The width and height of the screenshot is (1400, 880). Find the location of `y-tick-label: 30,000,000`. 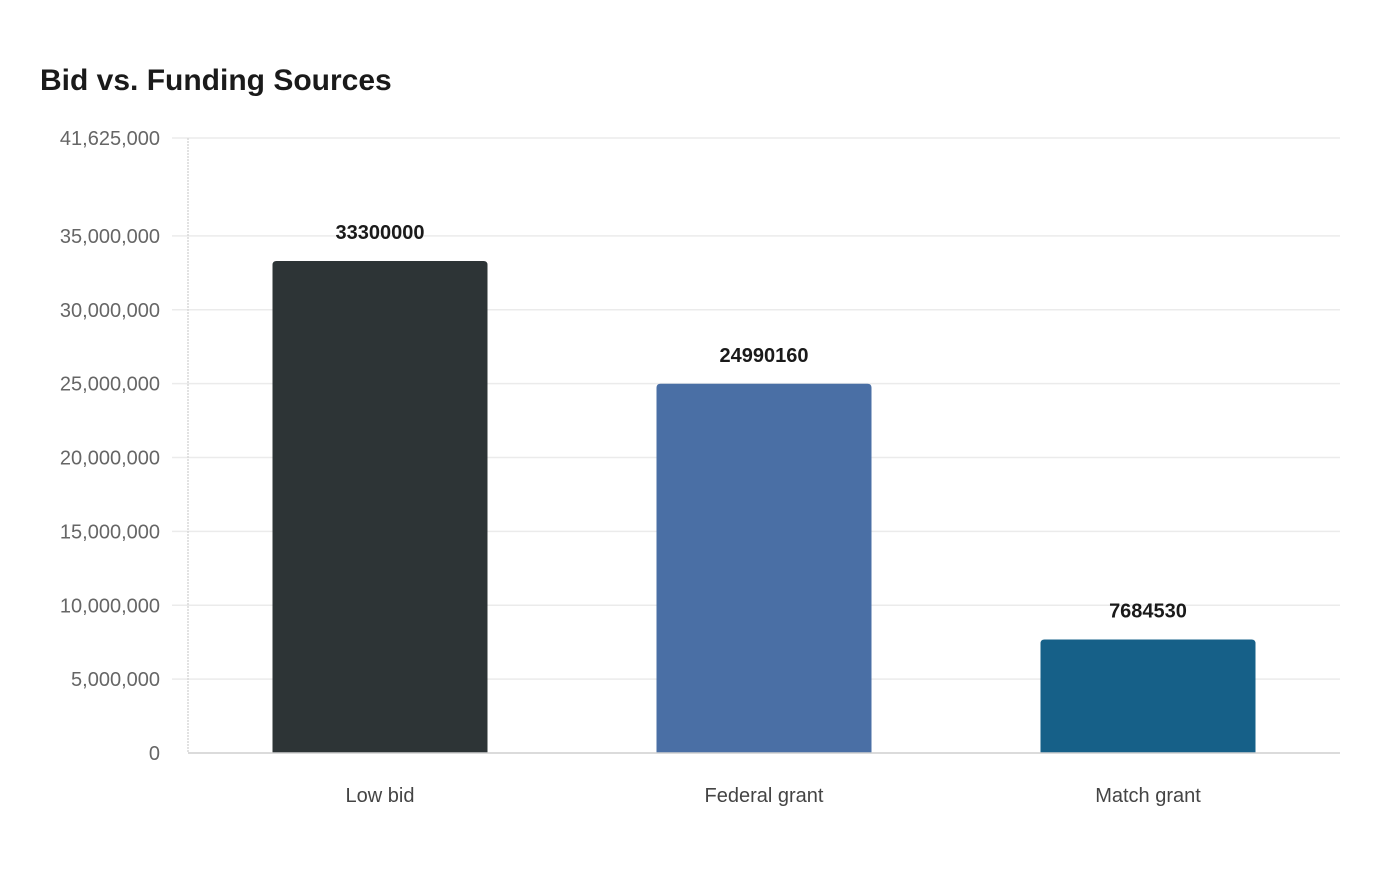

y-tick-label: 30,000,000 is located at coordinates (110, 311).